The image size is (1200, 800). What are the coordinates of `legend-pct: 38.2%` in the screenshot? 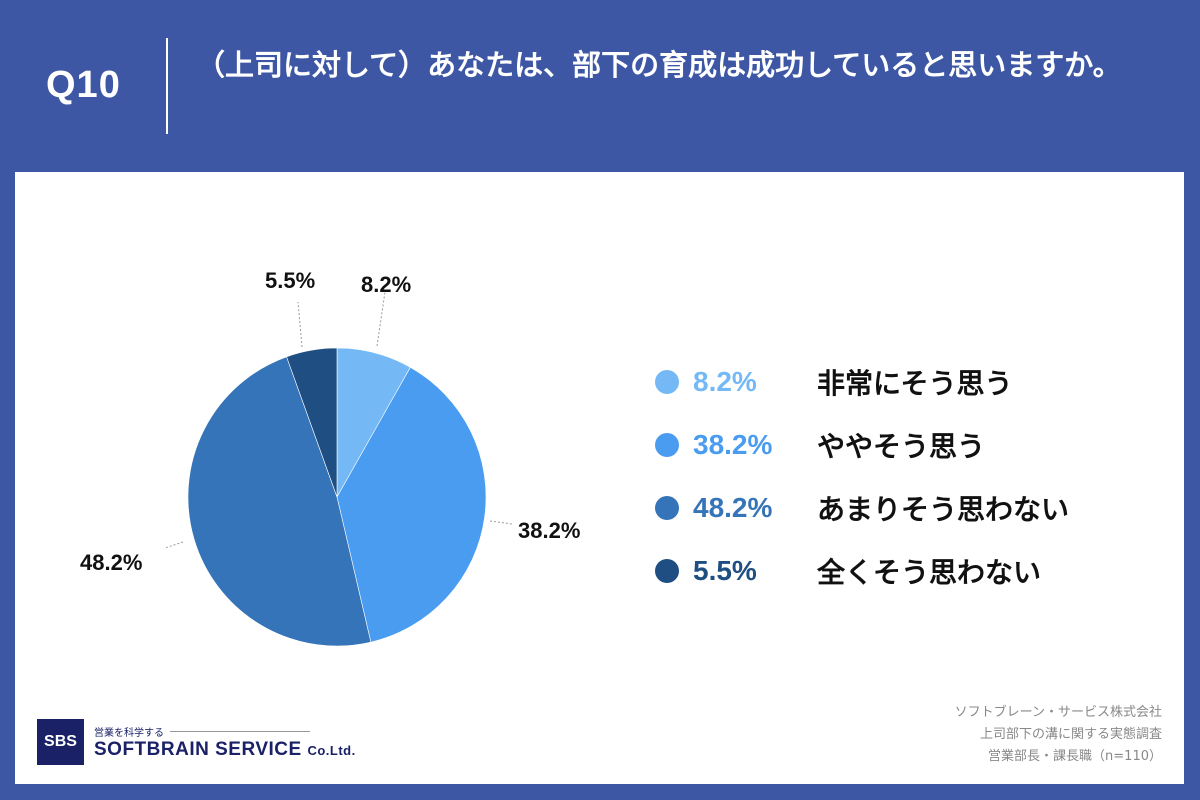 It's located at (733, 444).